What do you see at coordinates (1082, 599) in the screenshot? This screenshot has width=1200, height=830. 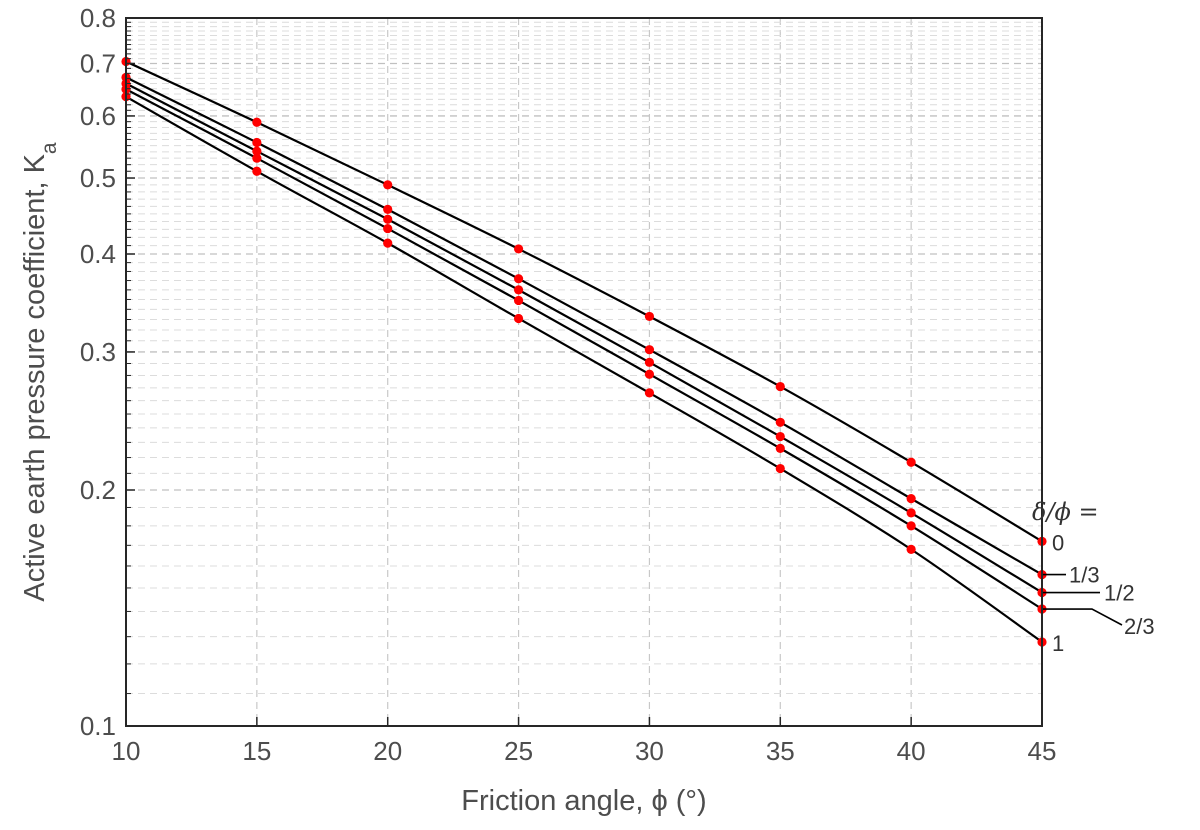 I see `series-leader-lines` at bounding box center [1082, 599].